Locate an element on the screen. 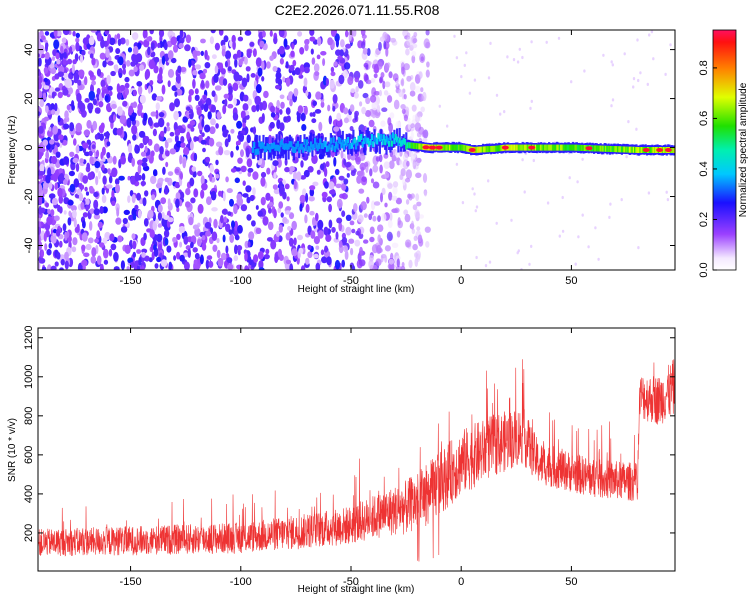  colorbar-ticks: 0.00.20.40.60.8 is located at coordinates (707, 169).